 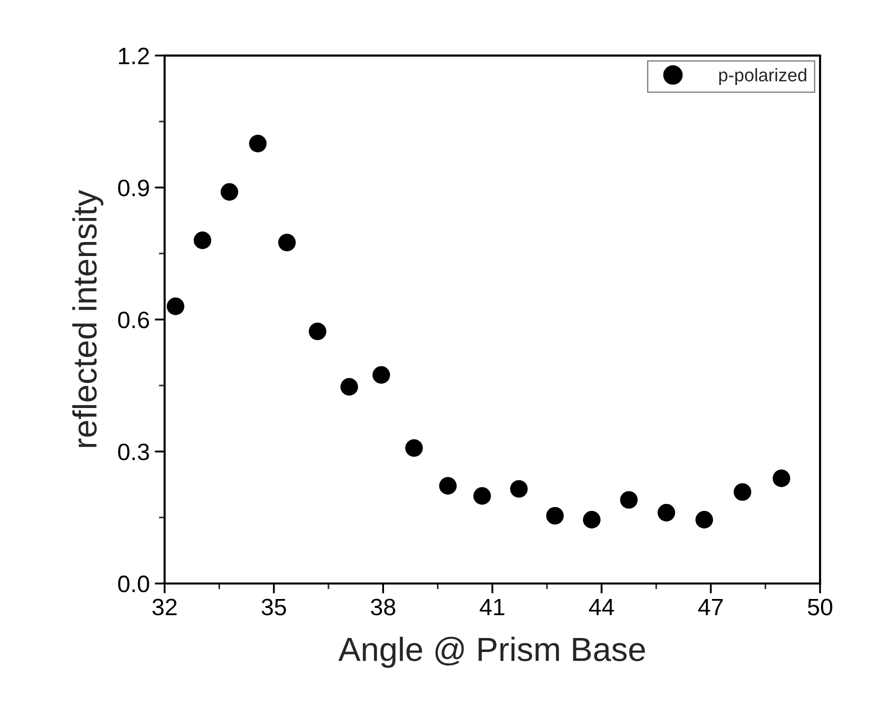 What do you see at coordinates (134, 320) in the screenshot?
I see `y-tick-label: 0.6` at bounding box center [134, 320].